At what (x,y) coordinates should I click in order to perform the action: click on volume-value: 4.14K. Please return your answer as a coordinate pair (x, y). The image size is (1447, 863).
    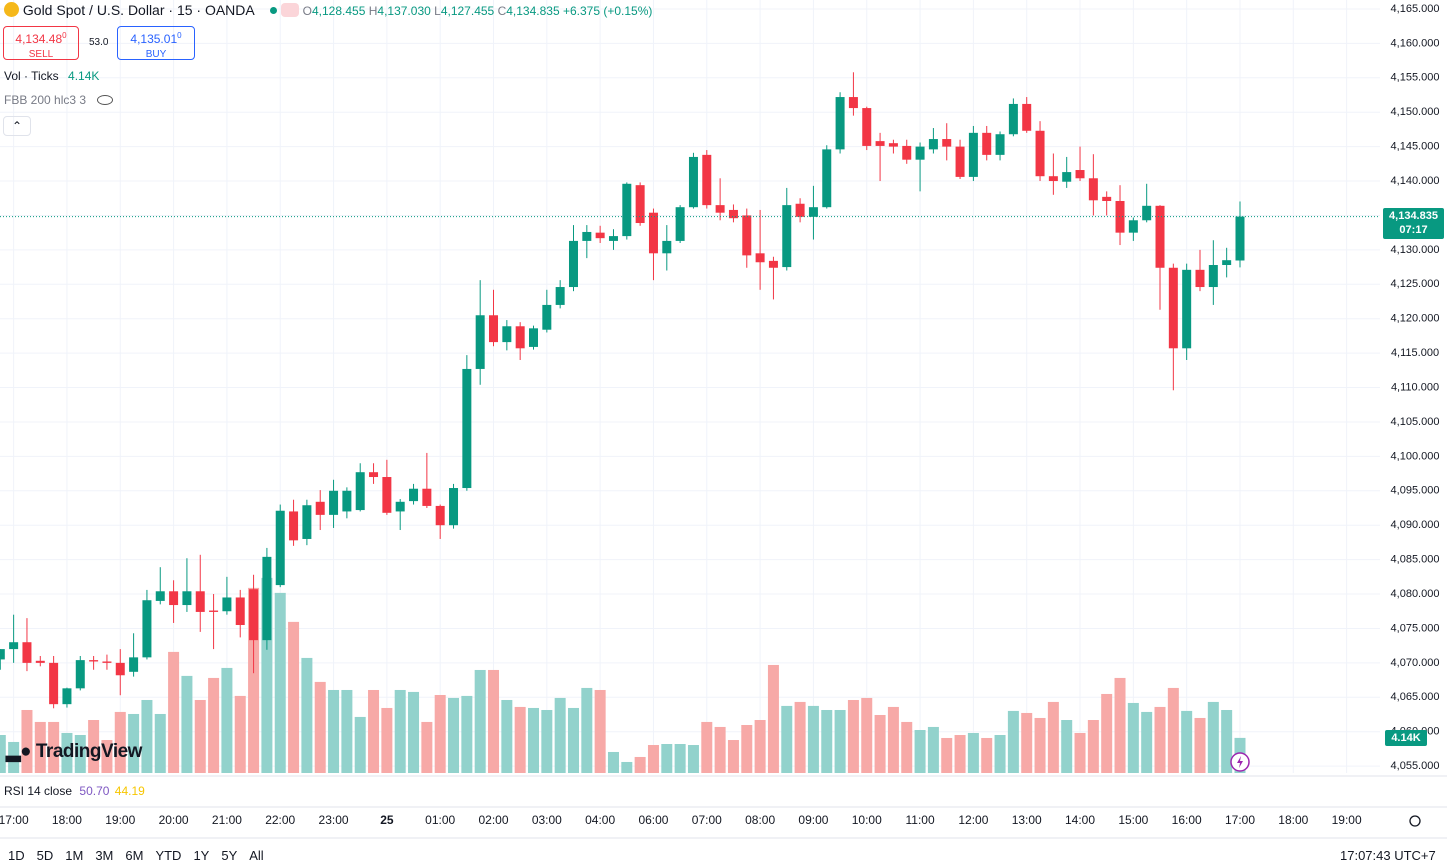
    Looking at the image, I should click on (84, 76).